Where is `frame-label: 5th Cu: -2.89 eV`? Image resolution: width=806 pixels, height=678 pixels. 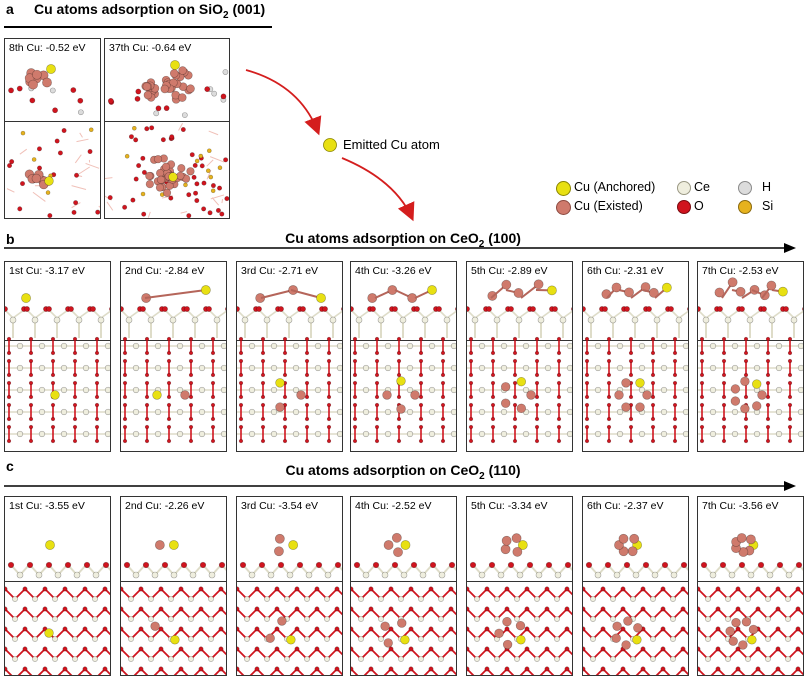
frame-label: 5th Cu: -2.89 eV is located at coordinates (509, 271).